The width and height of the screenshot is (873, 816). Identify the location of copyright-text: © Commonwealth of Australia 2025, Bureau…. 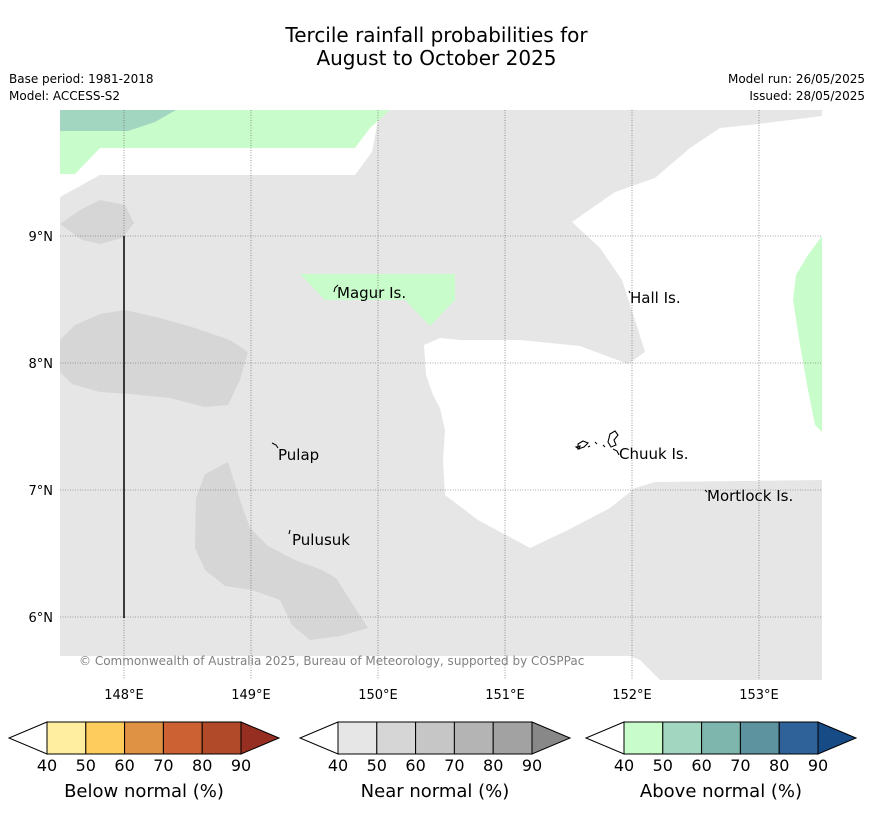
(331, 661).